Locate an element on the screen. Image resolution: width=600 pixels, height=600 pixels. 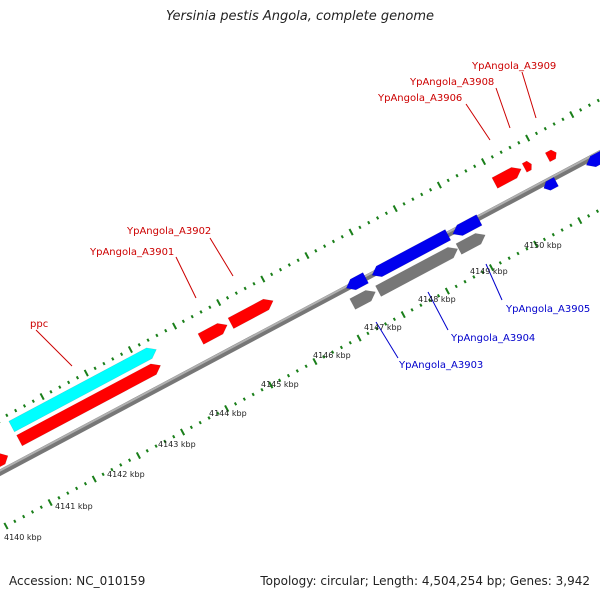
ppc-rna is located at coordinates (82, 390).